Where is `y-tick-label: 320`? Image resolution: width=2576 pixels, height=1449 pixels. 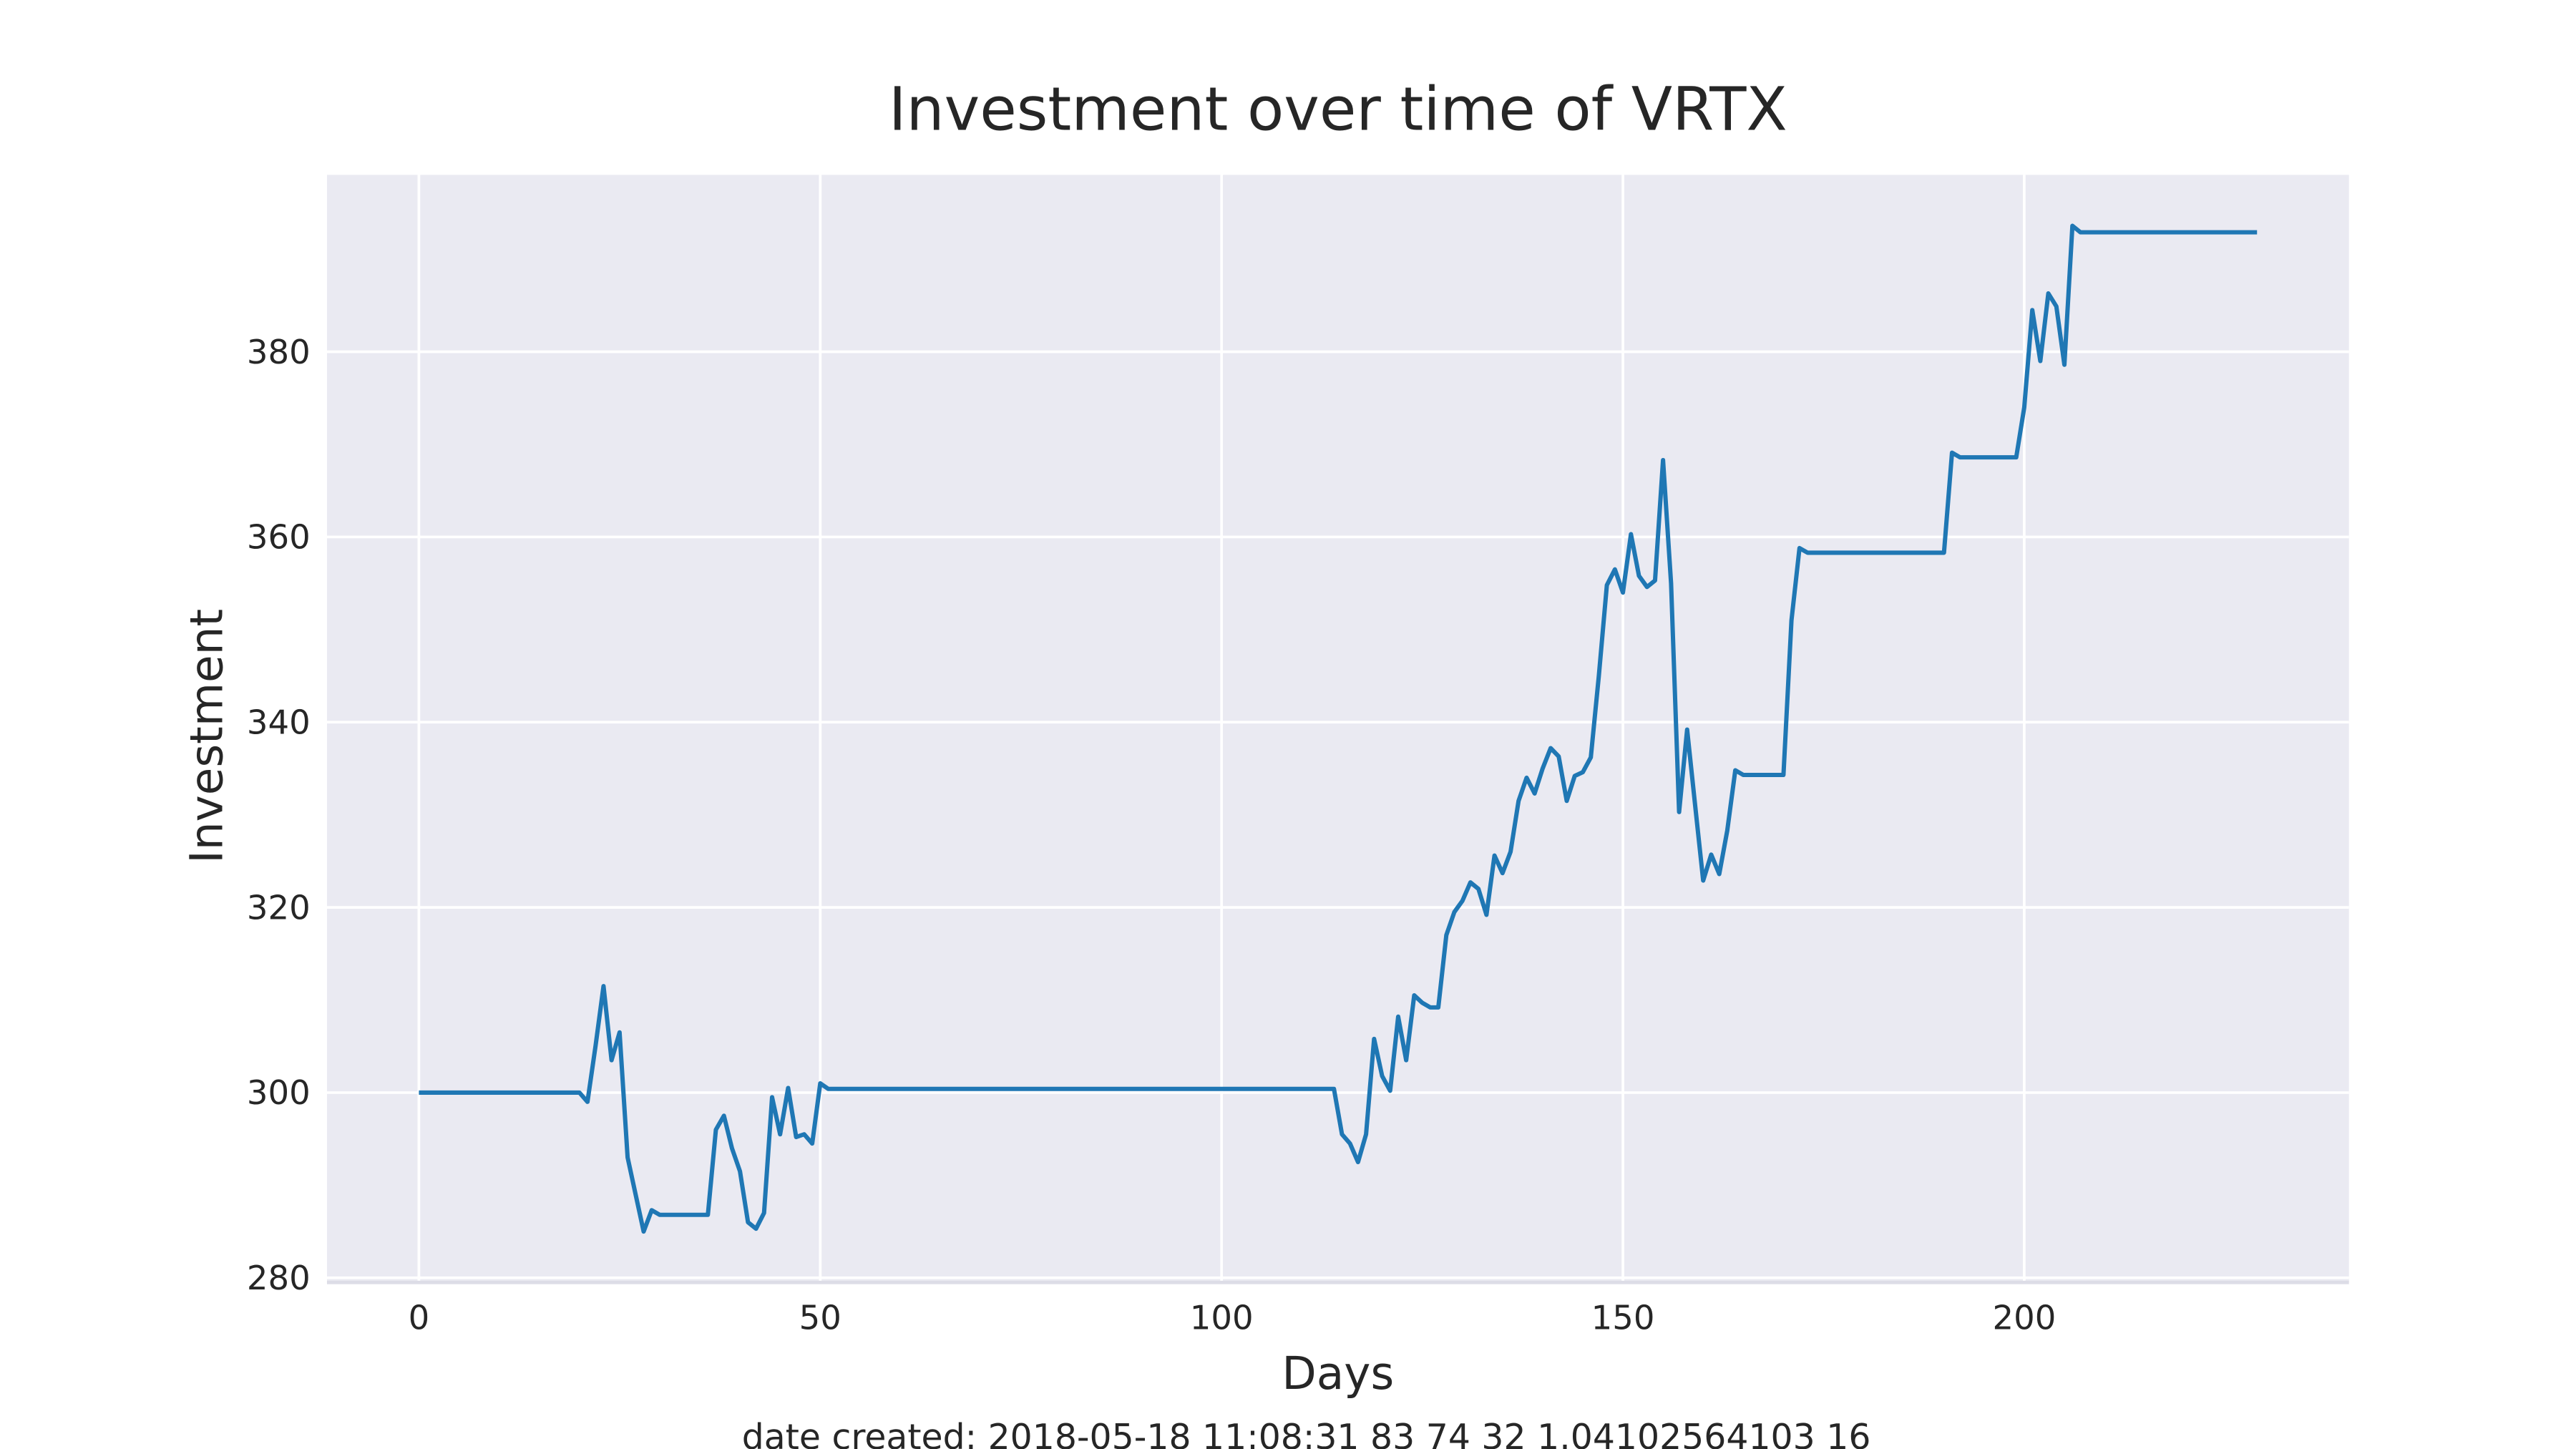 y-tick-label: 320 is located at coordinates (279, 907).